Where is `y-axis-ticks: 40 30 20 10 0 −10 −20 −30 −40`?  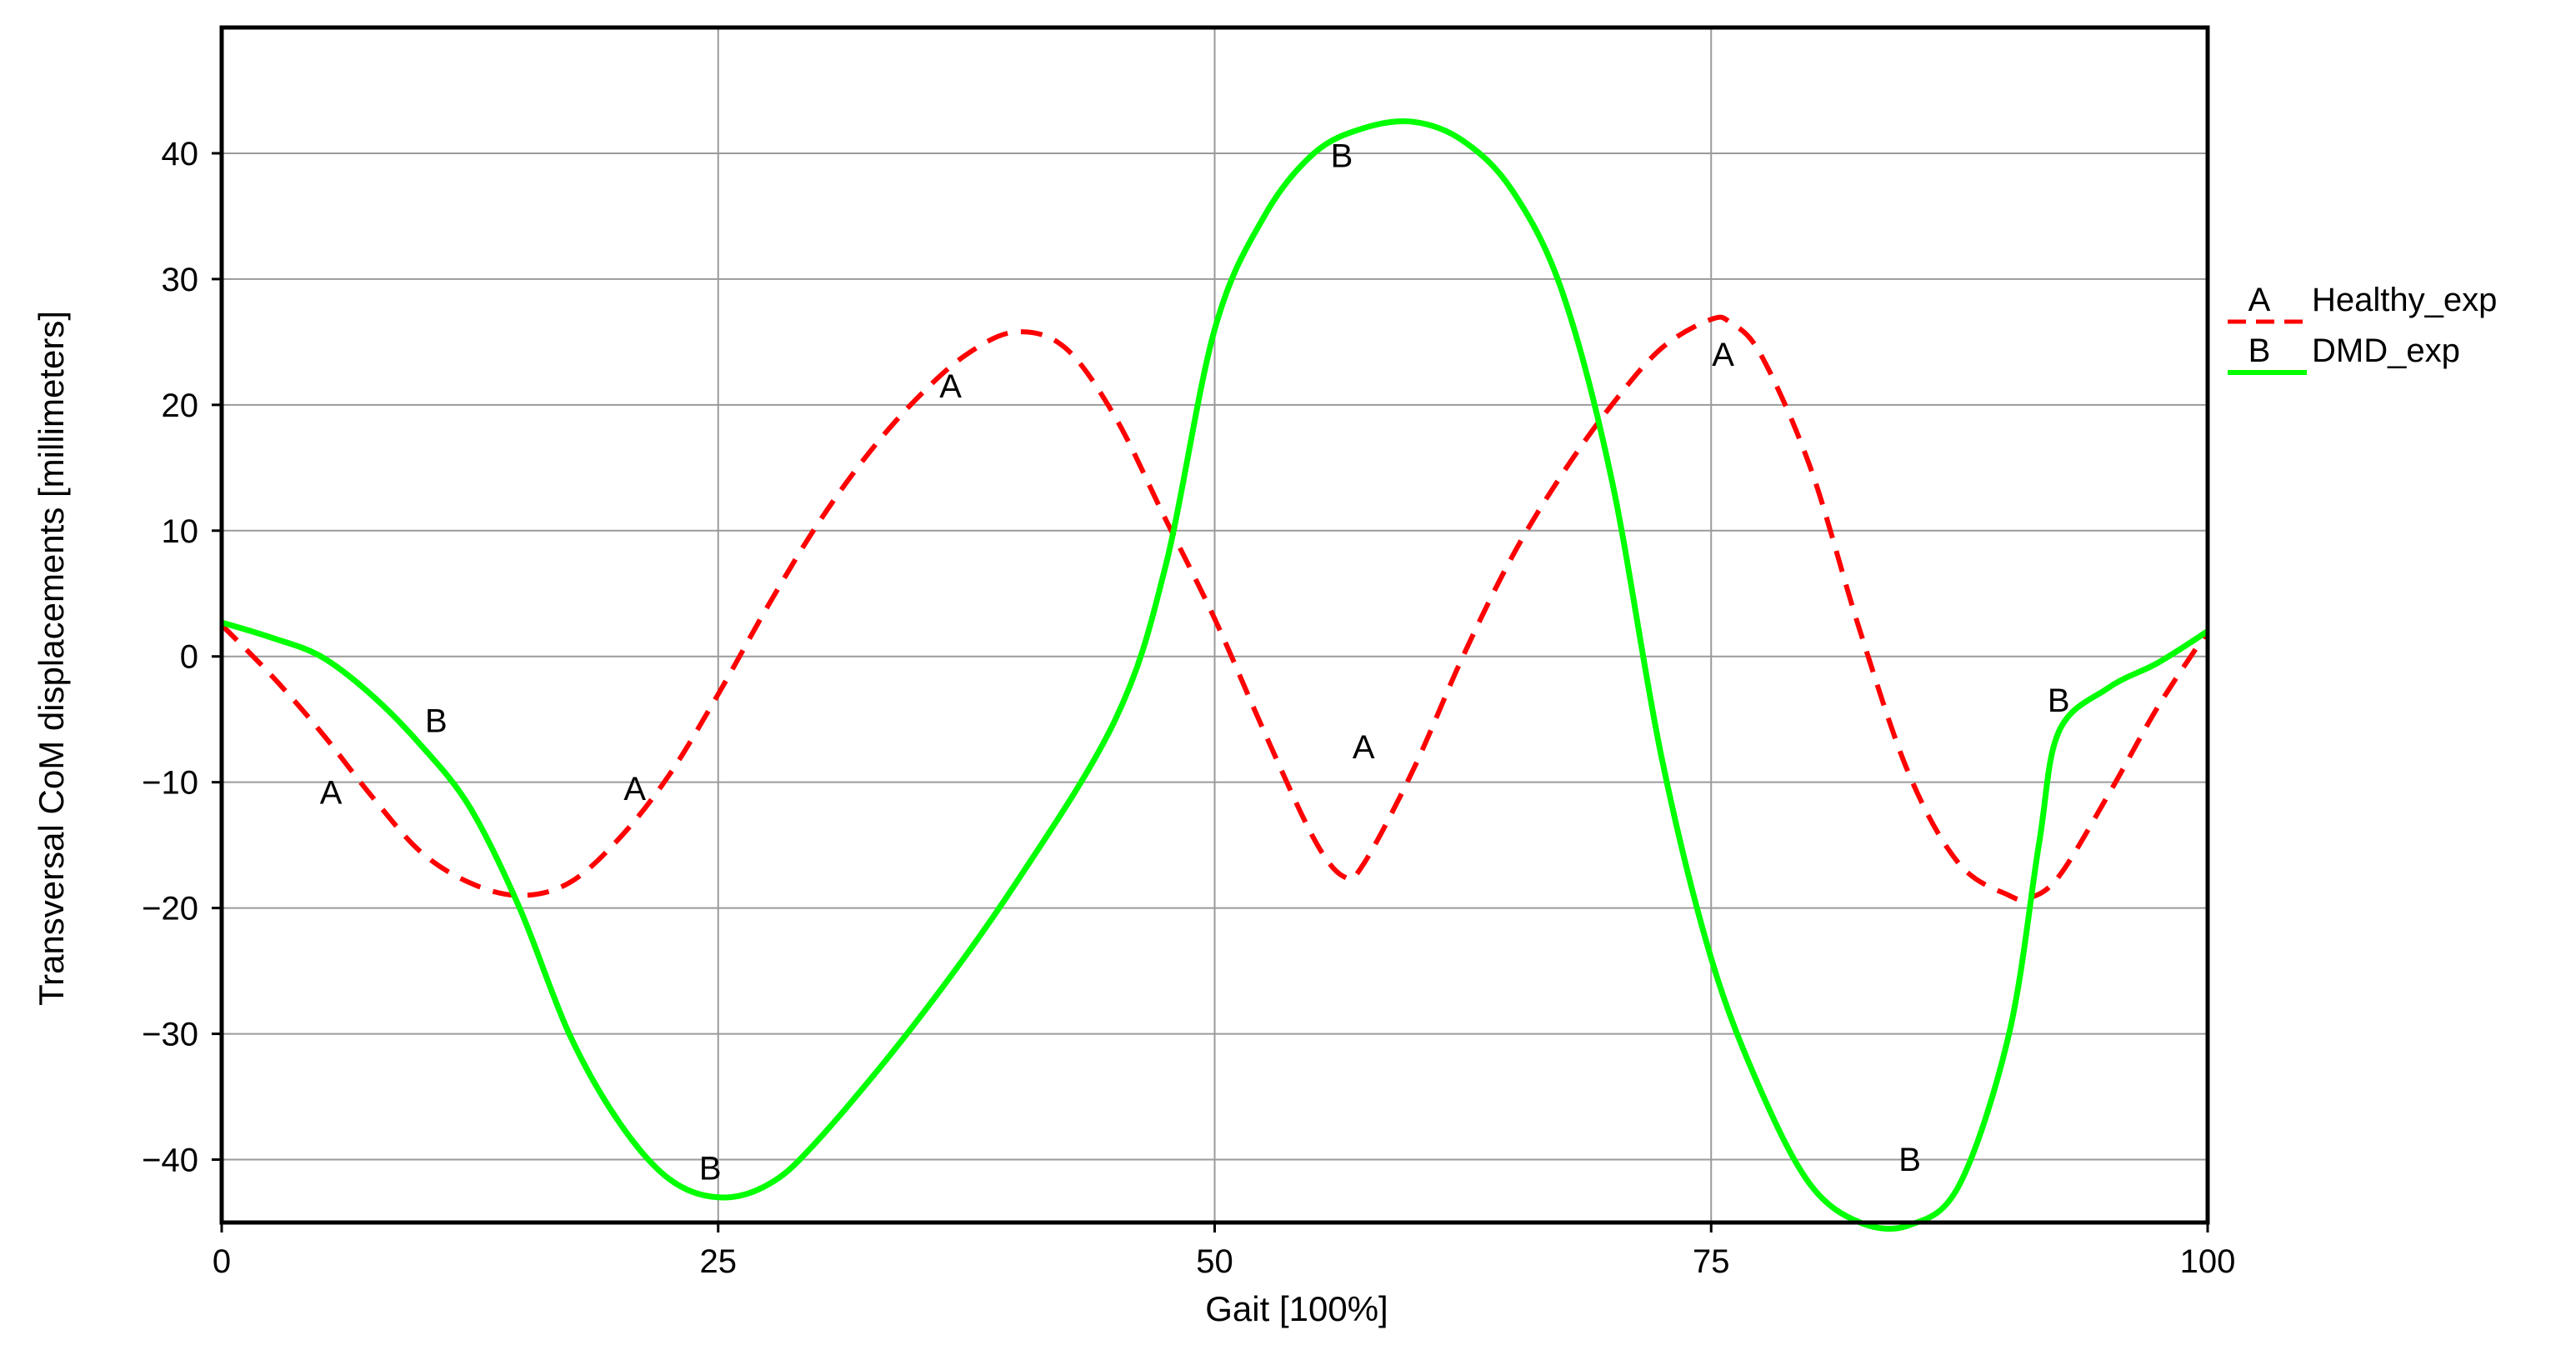
y-axis-ticks: 40 30 20 10 0 −10 −20 −30 −40 is located at coordinates (182, 657).